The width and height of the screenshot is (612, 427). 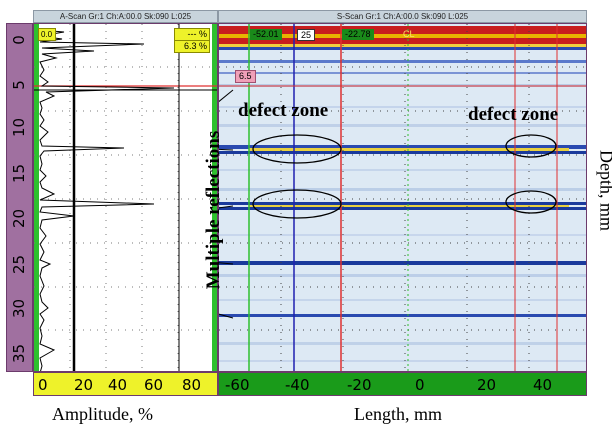 I want to click on ascan-title: A-Scan Gr:1 Ch:A:00.0 Sk:090 L:025, so click(x=125, y=16).